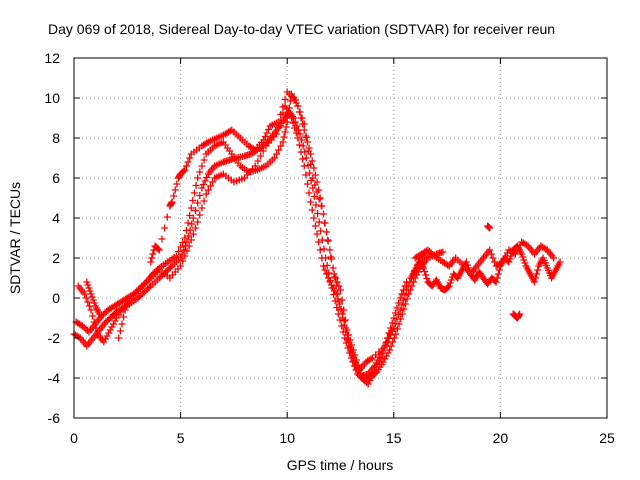 The image size is (640, 480). I want to click on y-tick-label: 12, so click(52, 58).